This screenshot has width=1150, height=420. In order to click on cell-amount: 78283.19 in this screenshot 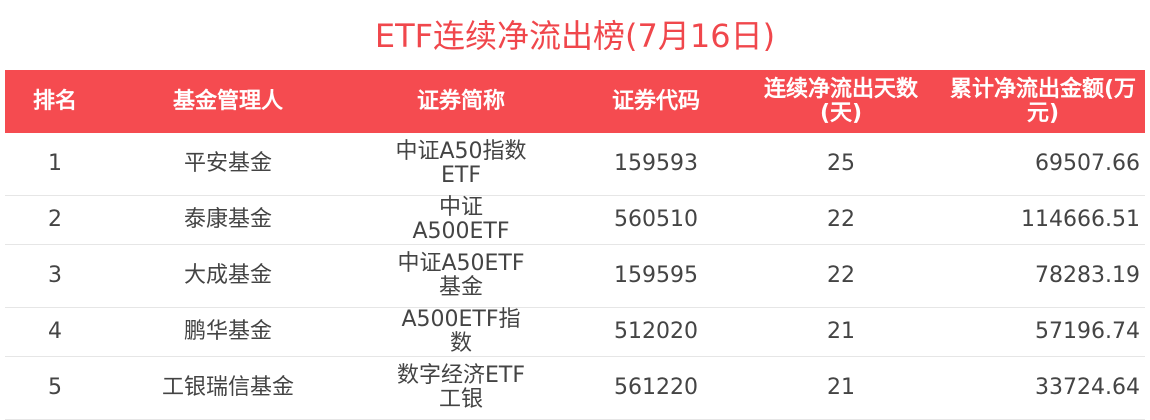, I will do `click(1043, 276)`.